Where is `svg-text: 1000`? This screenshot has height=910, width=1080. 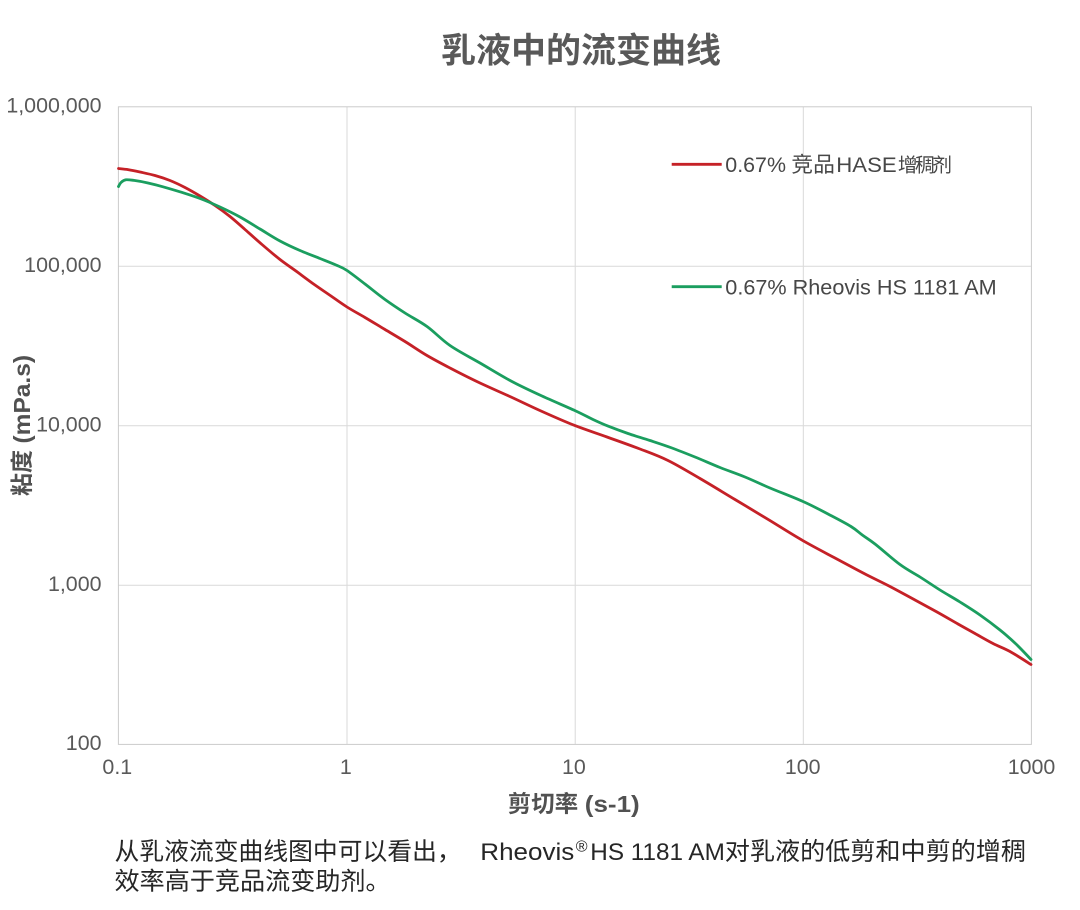
svg-text: 1000 is located at coordinates (1032, 767).